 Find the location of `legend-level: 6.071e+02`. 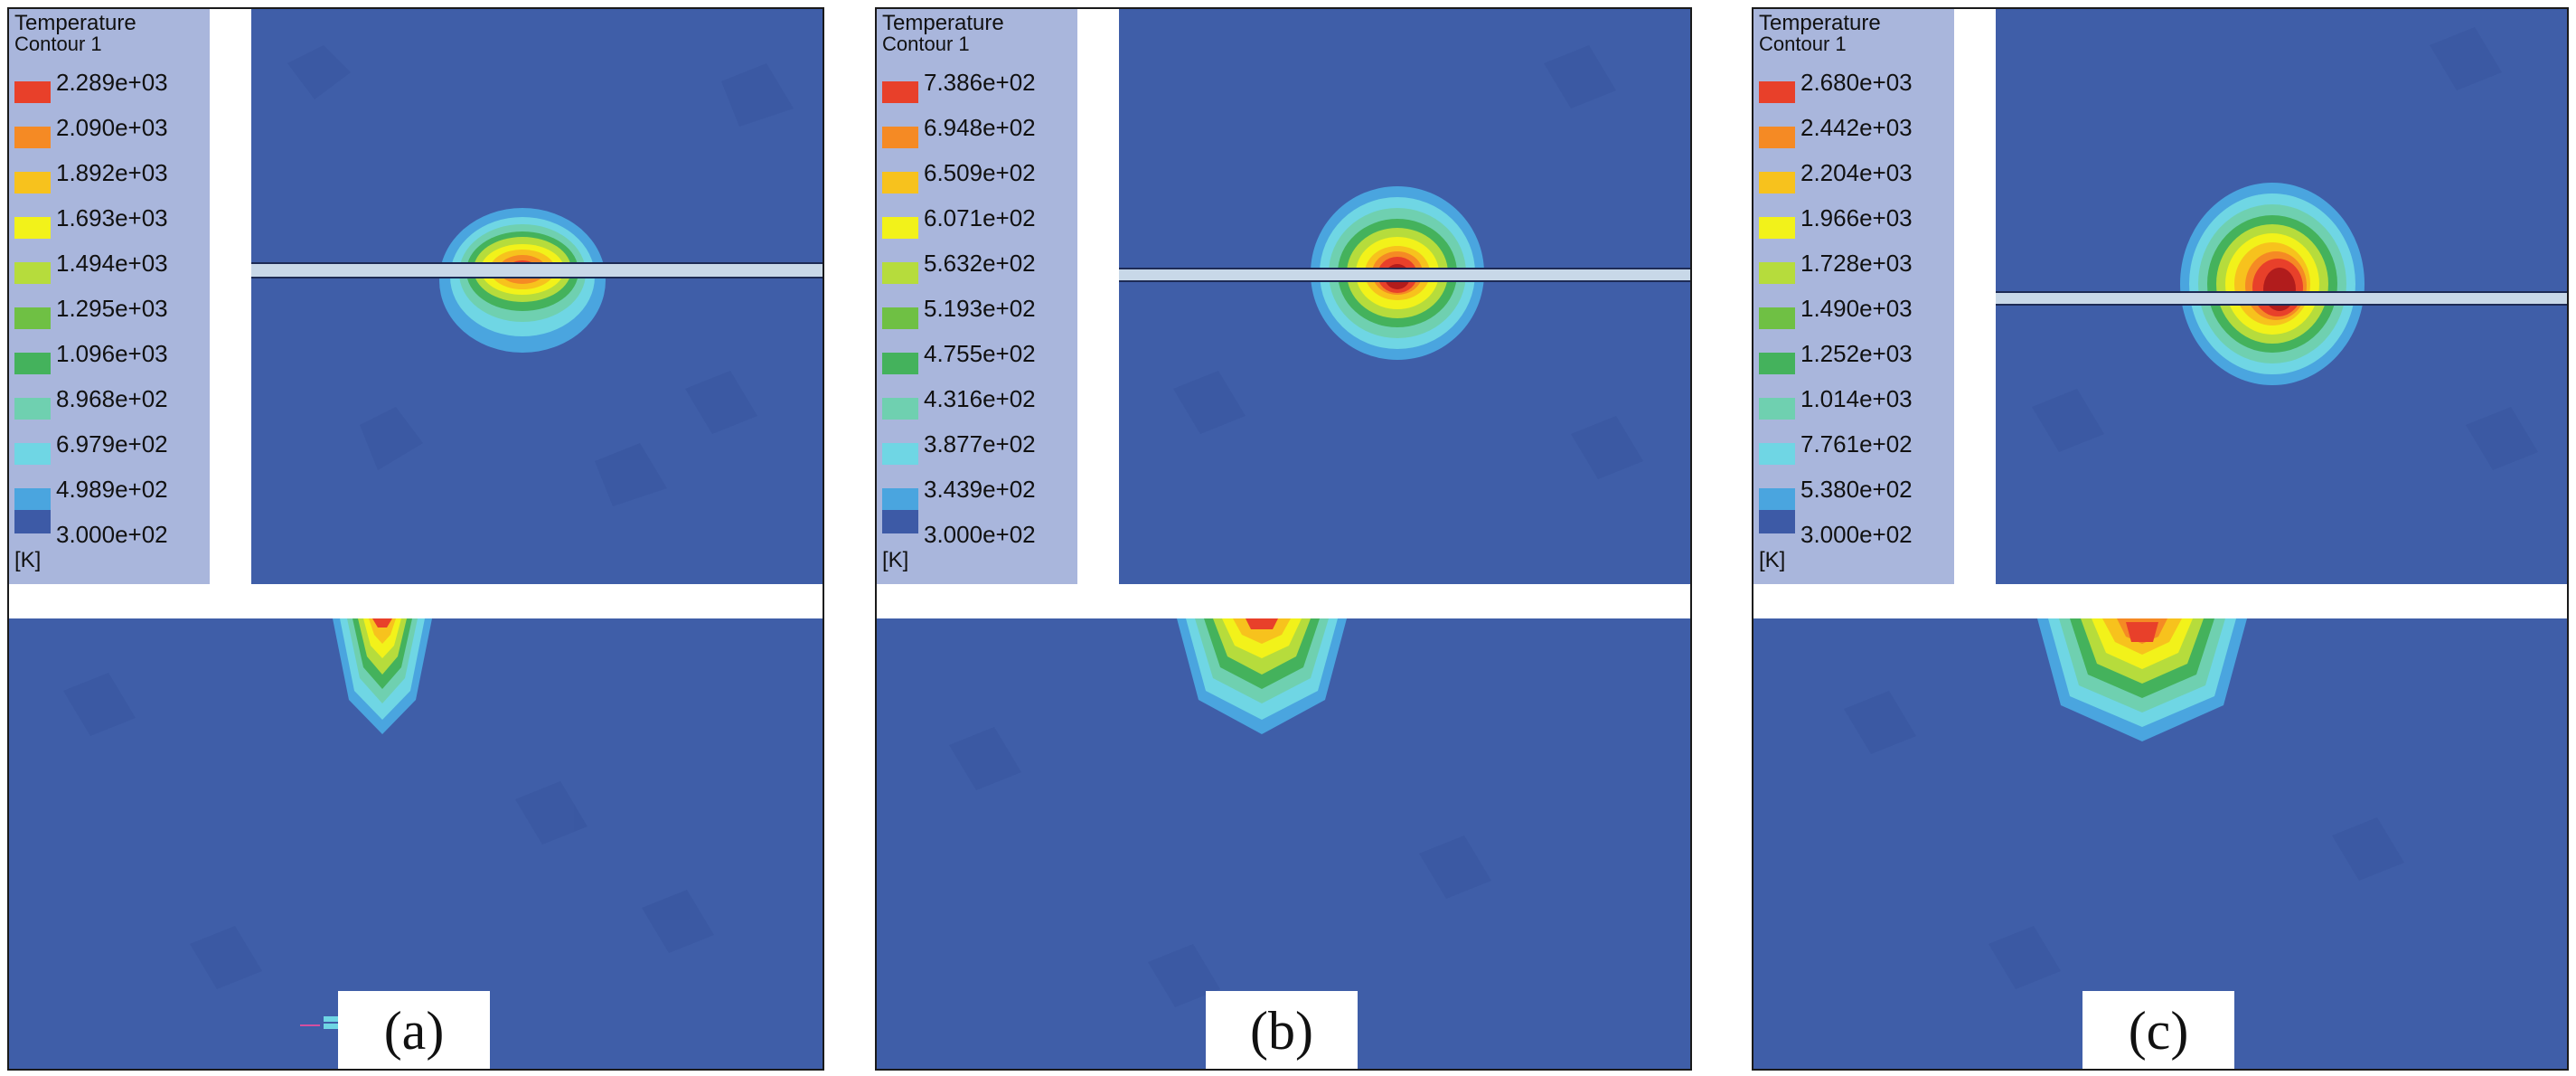

legend-level: 6.071e+02 is located at coordinates (980, 217).